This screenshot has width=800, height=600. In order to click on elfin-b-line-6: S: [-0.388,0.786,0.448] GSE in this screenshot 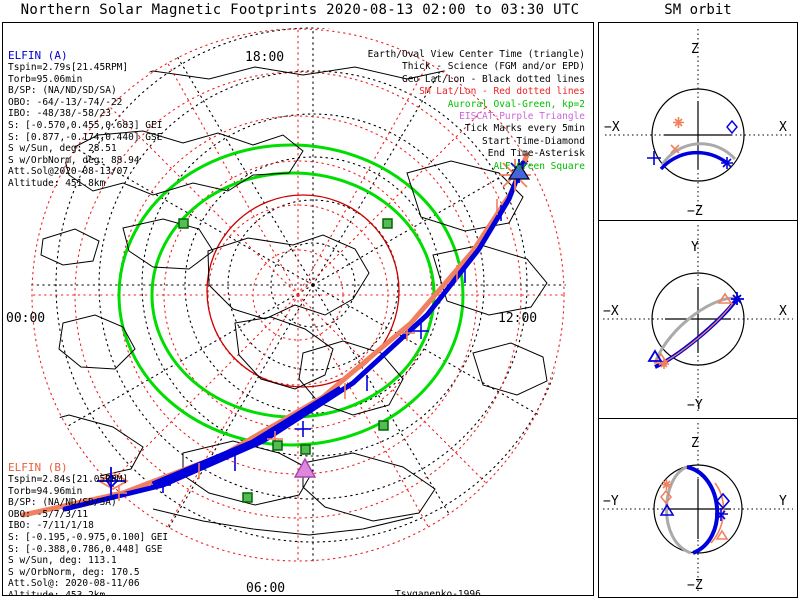, I will do `click(85, 549)`.